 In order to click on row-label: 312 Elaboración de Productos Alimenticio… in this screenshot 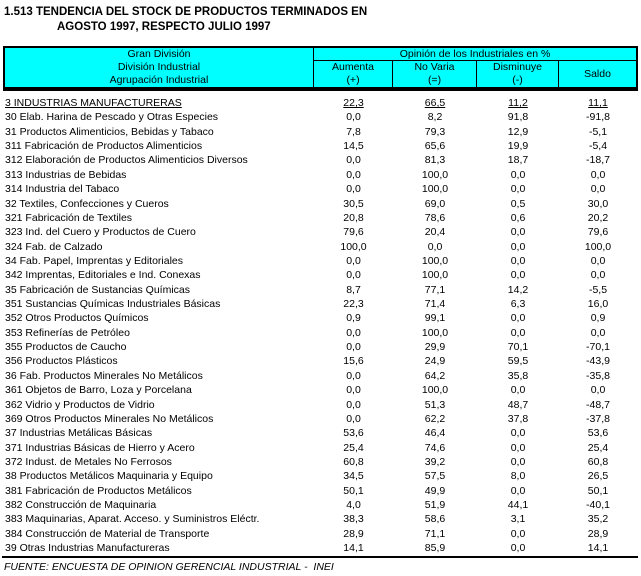, I will do `click(126, 160)`.